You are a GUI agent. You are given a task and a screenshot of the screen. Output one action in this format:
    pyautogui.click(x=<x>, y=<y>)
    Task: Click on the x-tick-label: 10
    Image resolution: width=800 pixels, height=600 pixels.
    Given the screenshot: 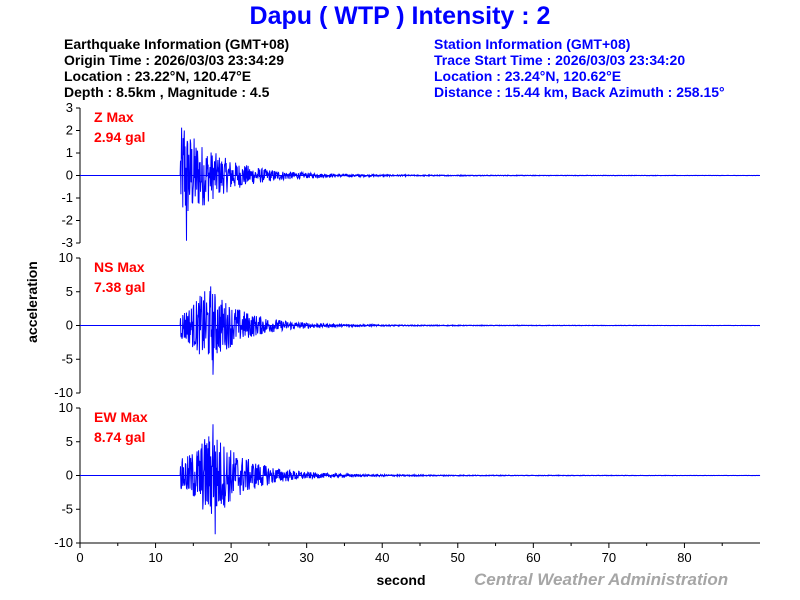 What is the action you would take?
    pyautogui.click(x=155, y=557)
    